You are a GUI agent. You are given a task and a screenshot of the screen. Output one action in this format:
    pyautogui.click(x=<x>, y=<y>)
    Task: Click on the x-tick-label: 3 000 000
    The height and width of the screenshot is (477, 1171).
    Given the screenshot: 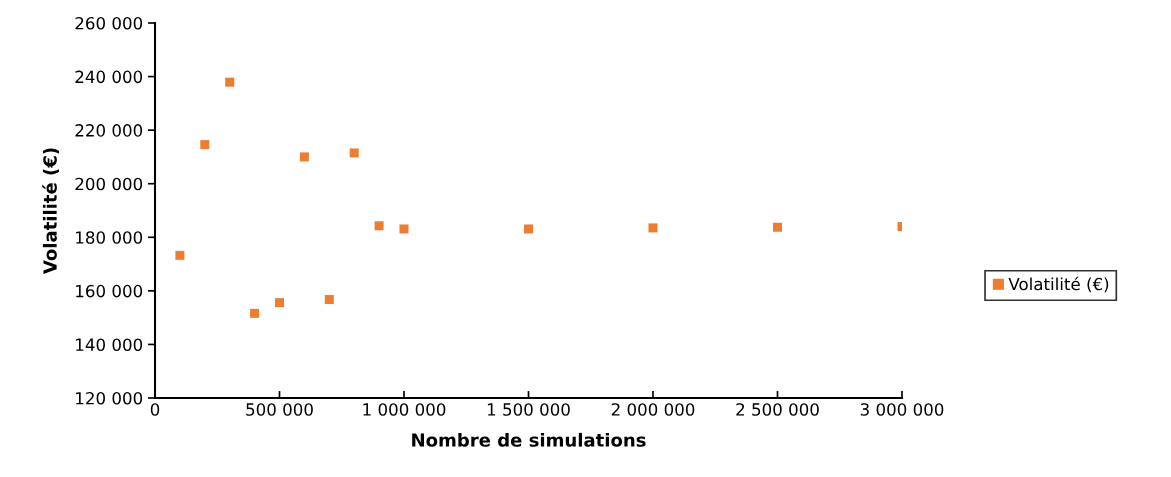 What is the action you would take?
    pyautogui.click(x=902, y=409)
    